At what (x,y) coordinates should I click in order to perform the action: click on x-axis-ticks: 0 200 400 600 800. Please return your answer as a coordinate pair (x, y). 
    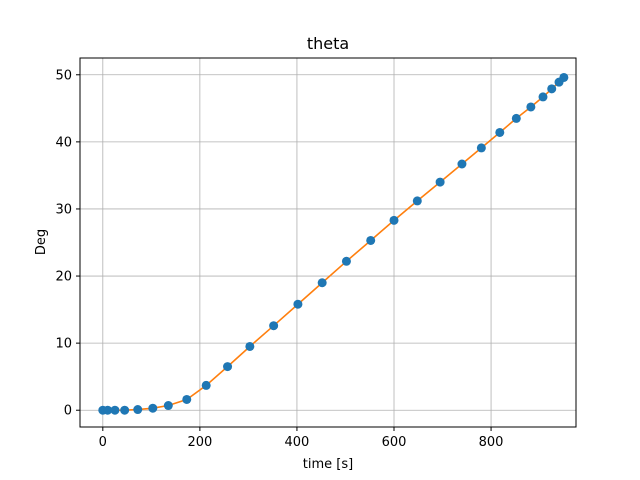
    Looking at the image, I should click on (301, 438).